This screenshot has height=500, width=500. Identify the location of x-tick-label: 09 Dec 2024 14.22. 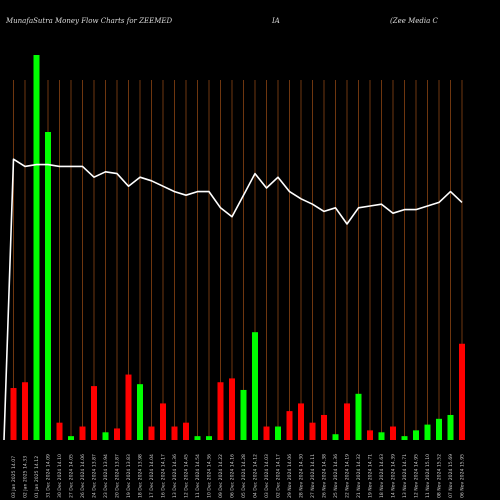
(221, 476).